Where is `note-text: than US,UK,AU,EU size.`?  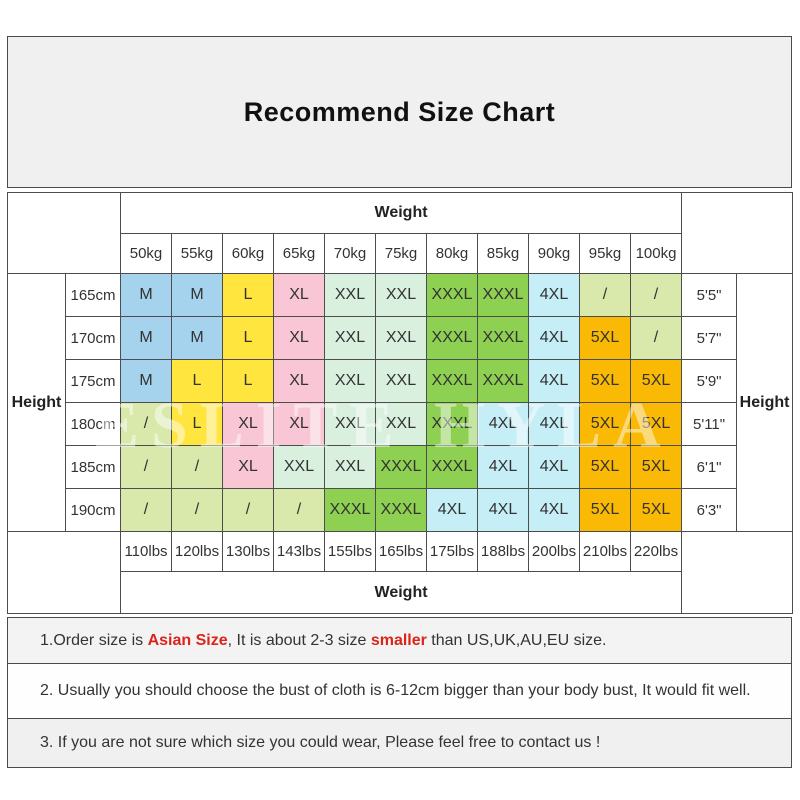 note-text: than US,UK,AU,EU size. is located at coordinates (516, 640).